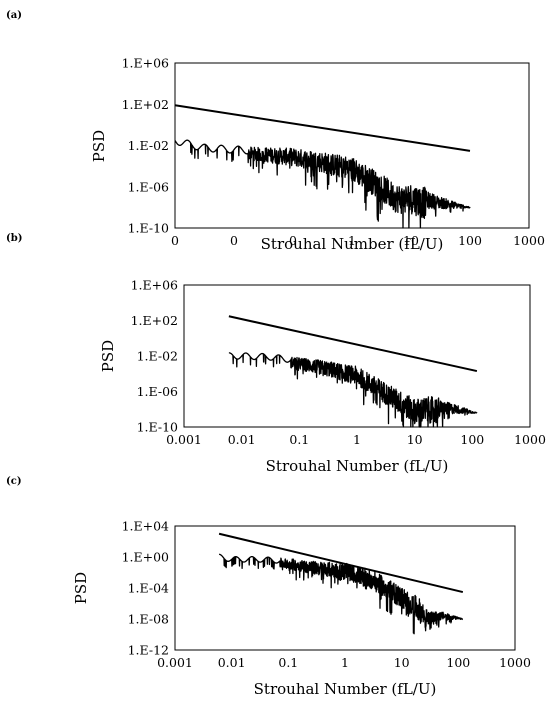  I want to click on x-tick-labels-a: 0 0 0 1 10 100 1000, so click(358, 240).